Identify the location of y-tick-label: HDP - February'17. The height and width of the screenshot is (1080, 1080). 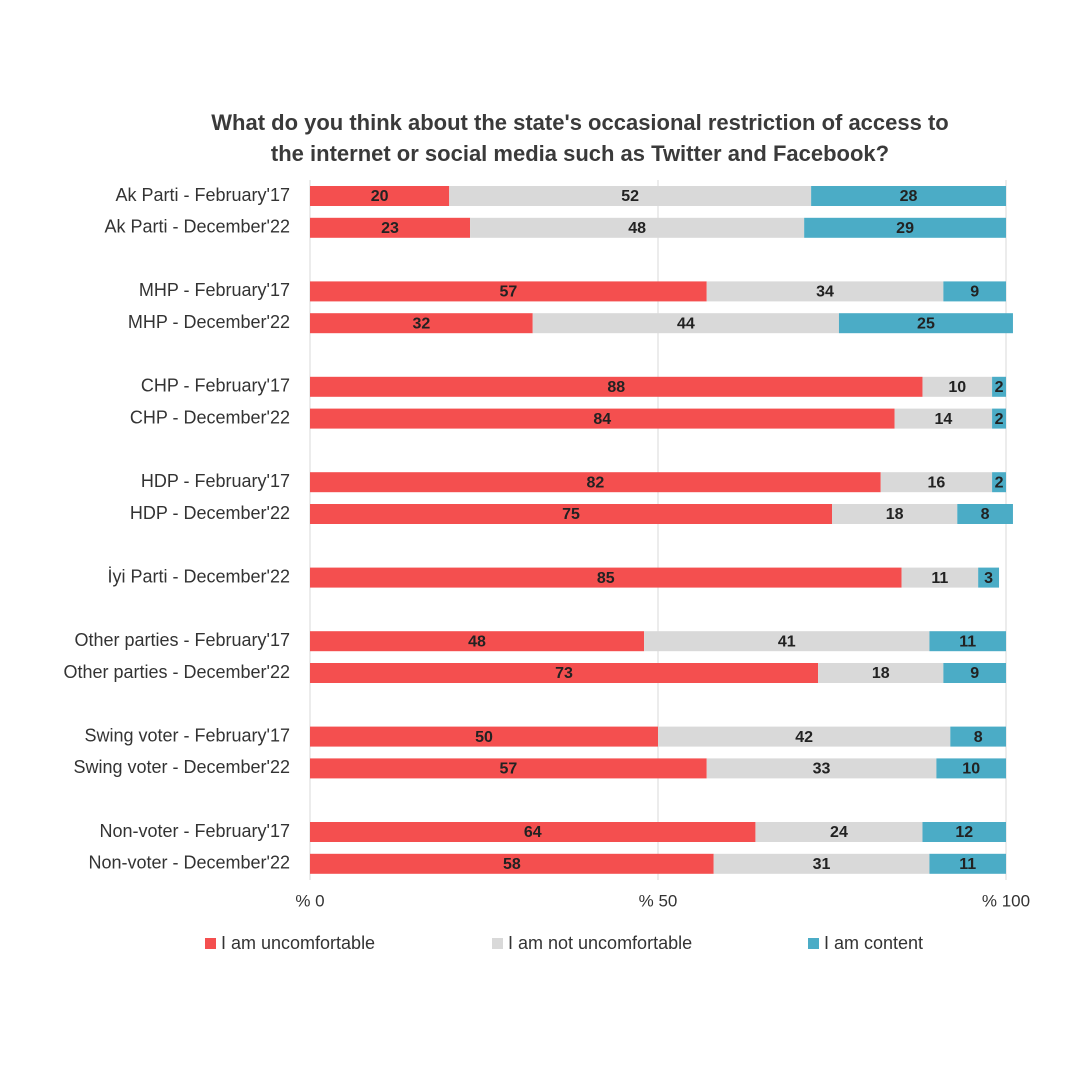
(215, 481).